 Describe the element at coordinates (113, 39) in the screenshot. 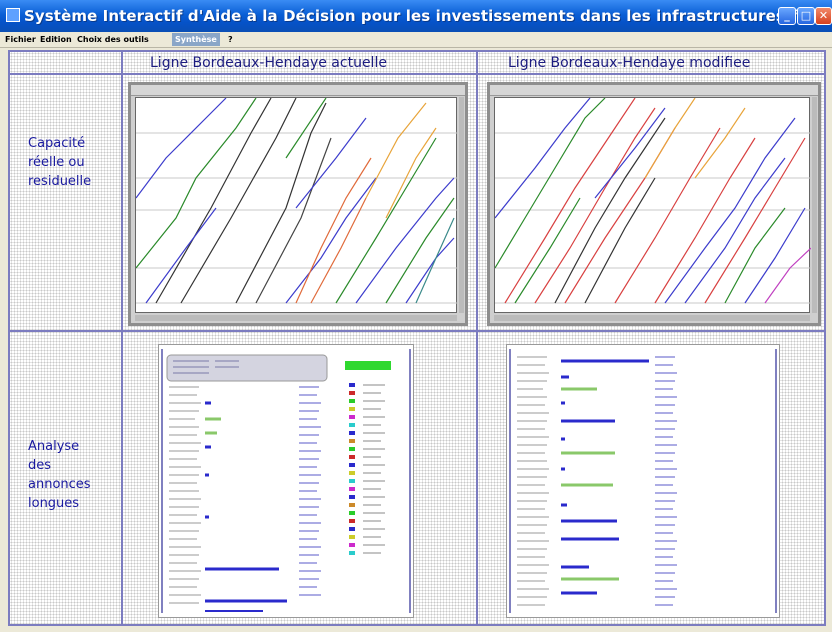

I see `menu-choix-des-outils: Choix des outils` at that location.